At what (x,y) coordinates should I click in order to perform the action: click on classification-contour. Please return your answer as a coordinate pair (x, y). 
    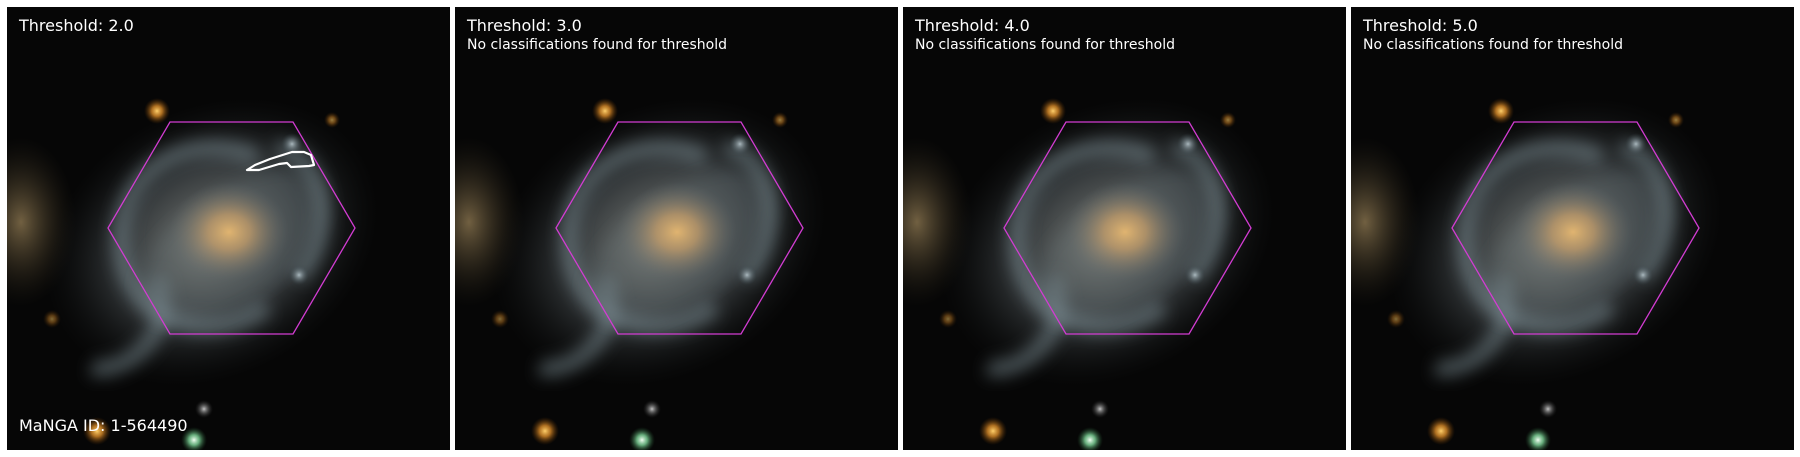
    Looking at the image, I should click on (280, 161).